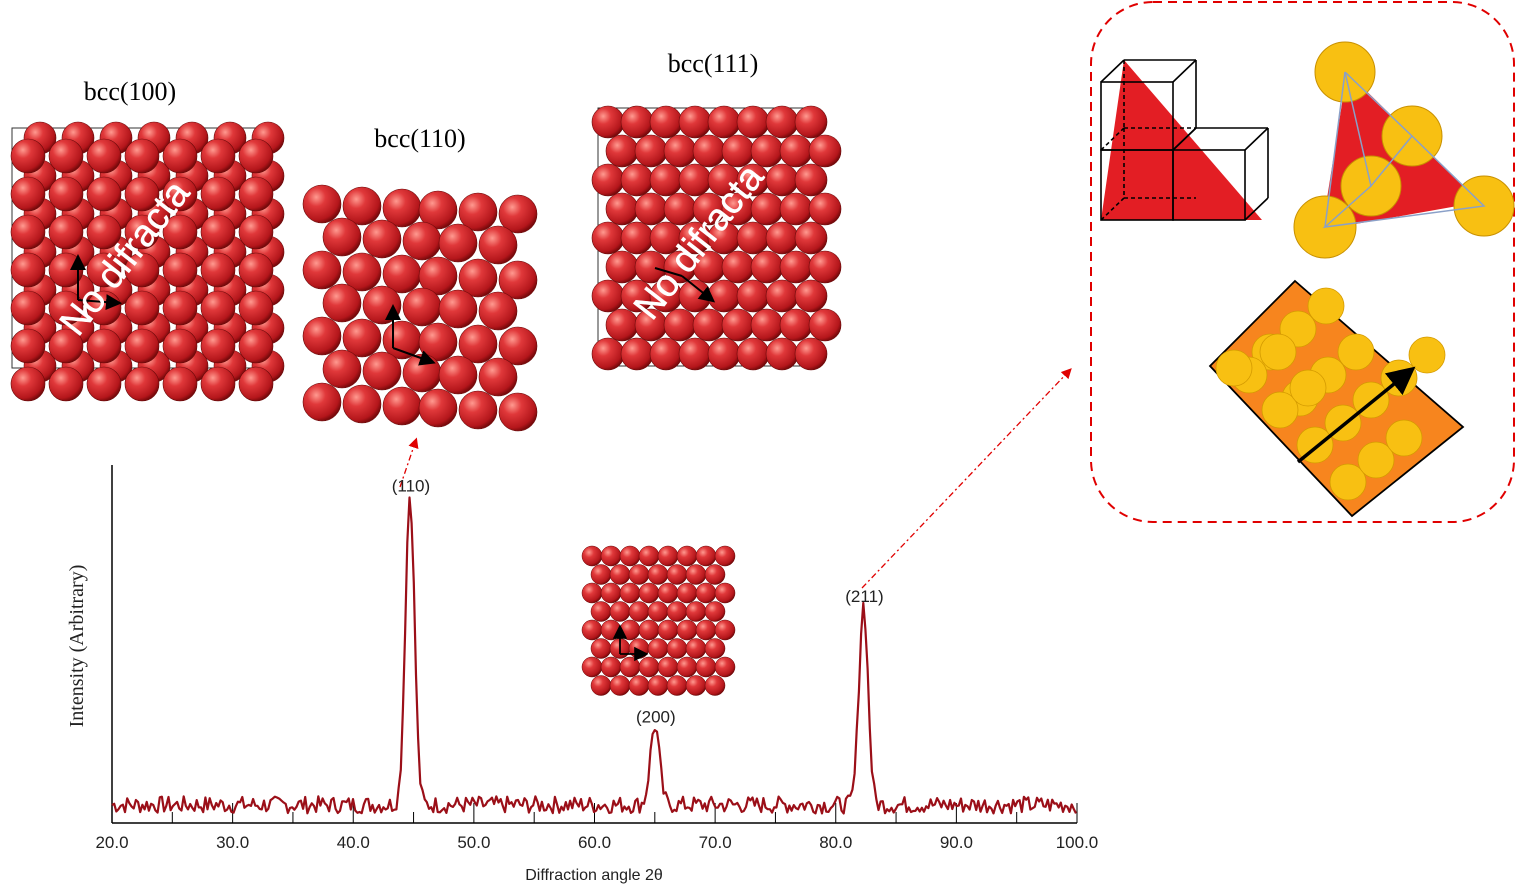 This screenshot has width=1516, height=889. I want to click on x-tick-label: 80.0, so click(835, 842).